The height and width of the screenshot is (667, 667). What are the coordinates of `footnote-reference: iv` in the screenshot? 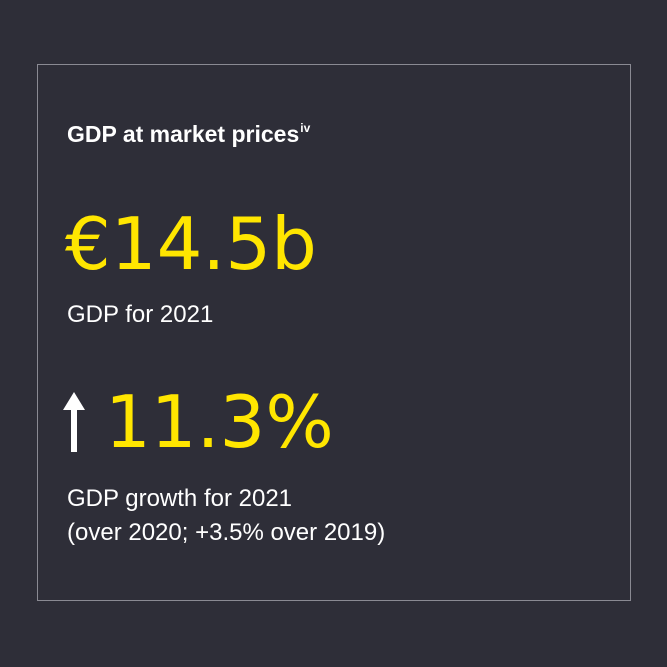 It's located at (305, 128).